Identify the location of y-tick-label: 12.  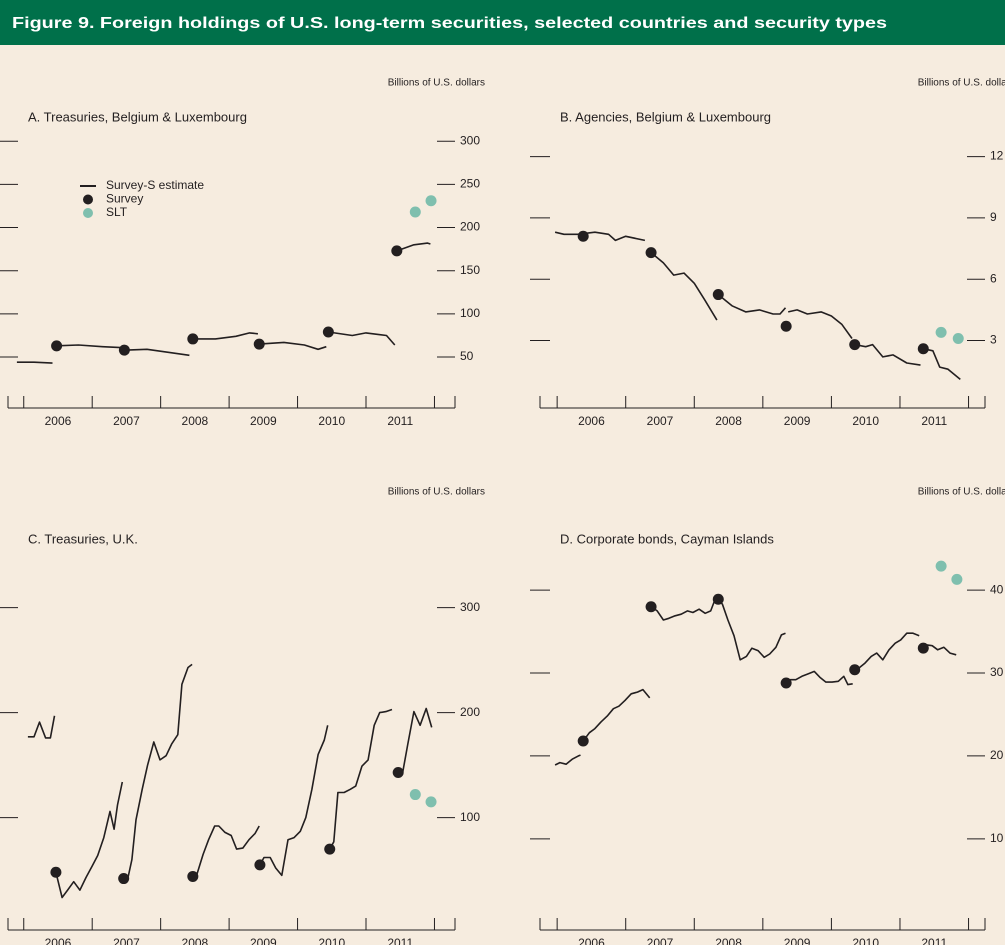
(997, 156).